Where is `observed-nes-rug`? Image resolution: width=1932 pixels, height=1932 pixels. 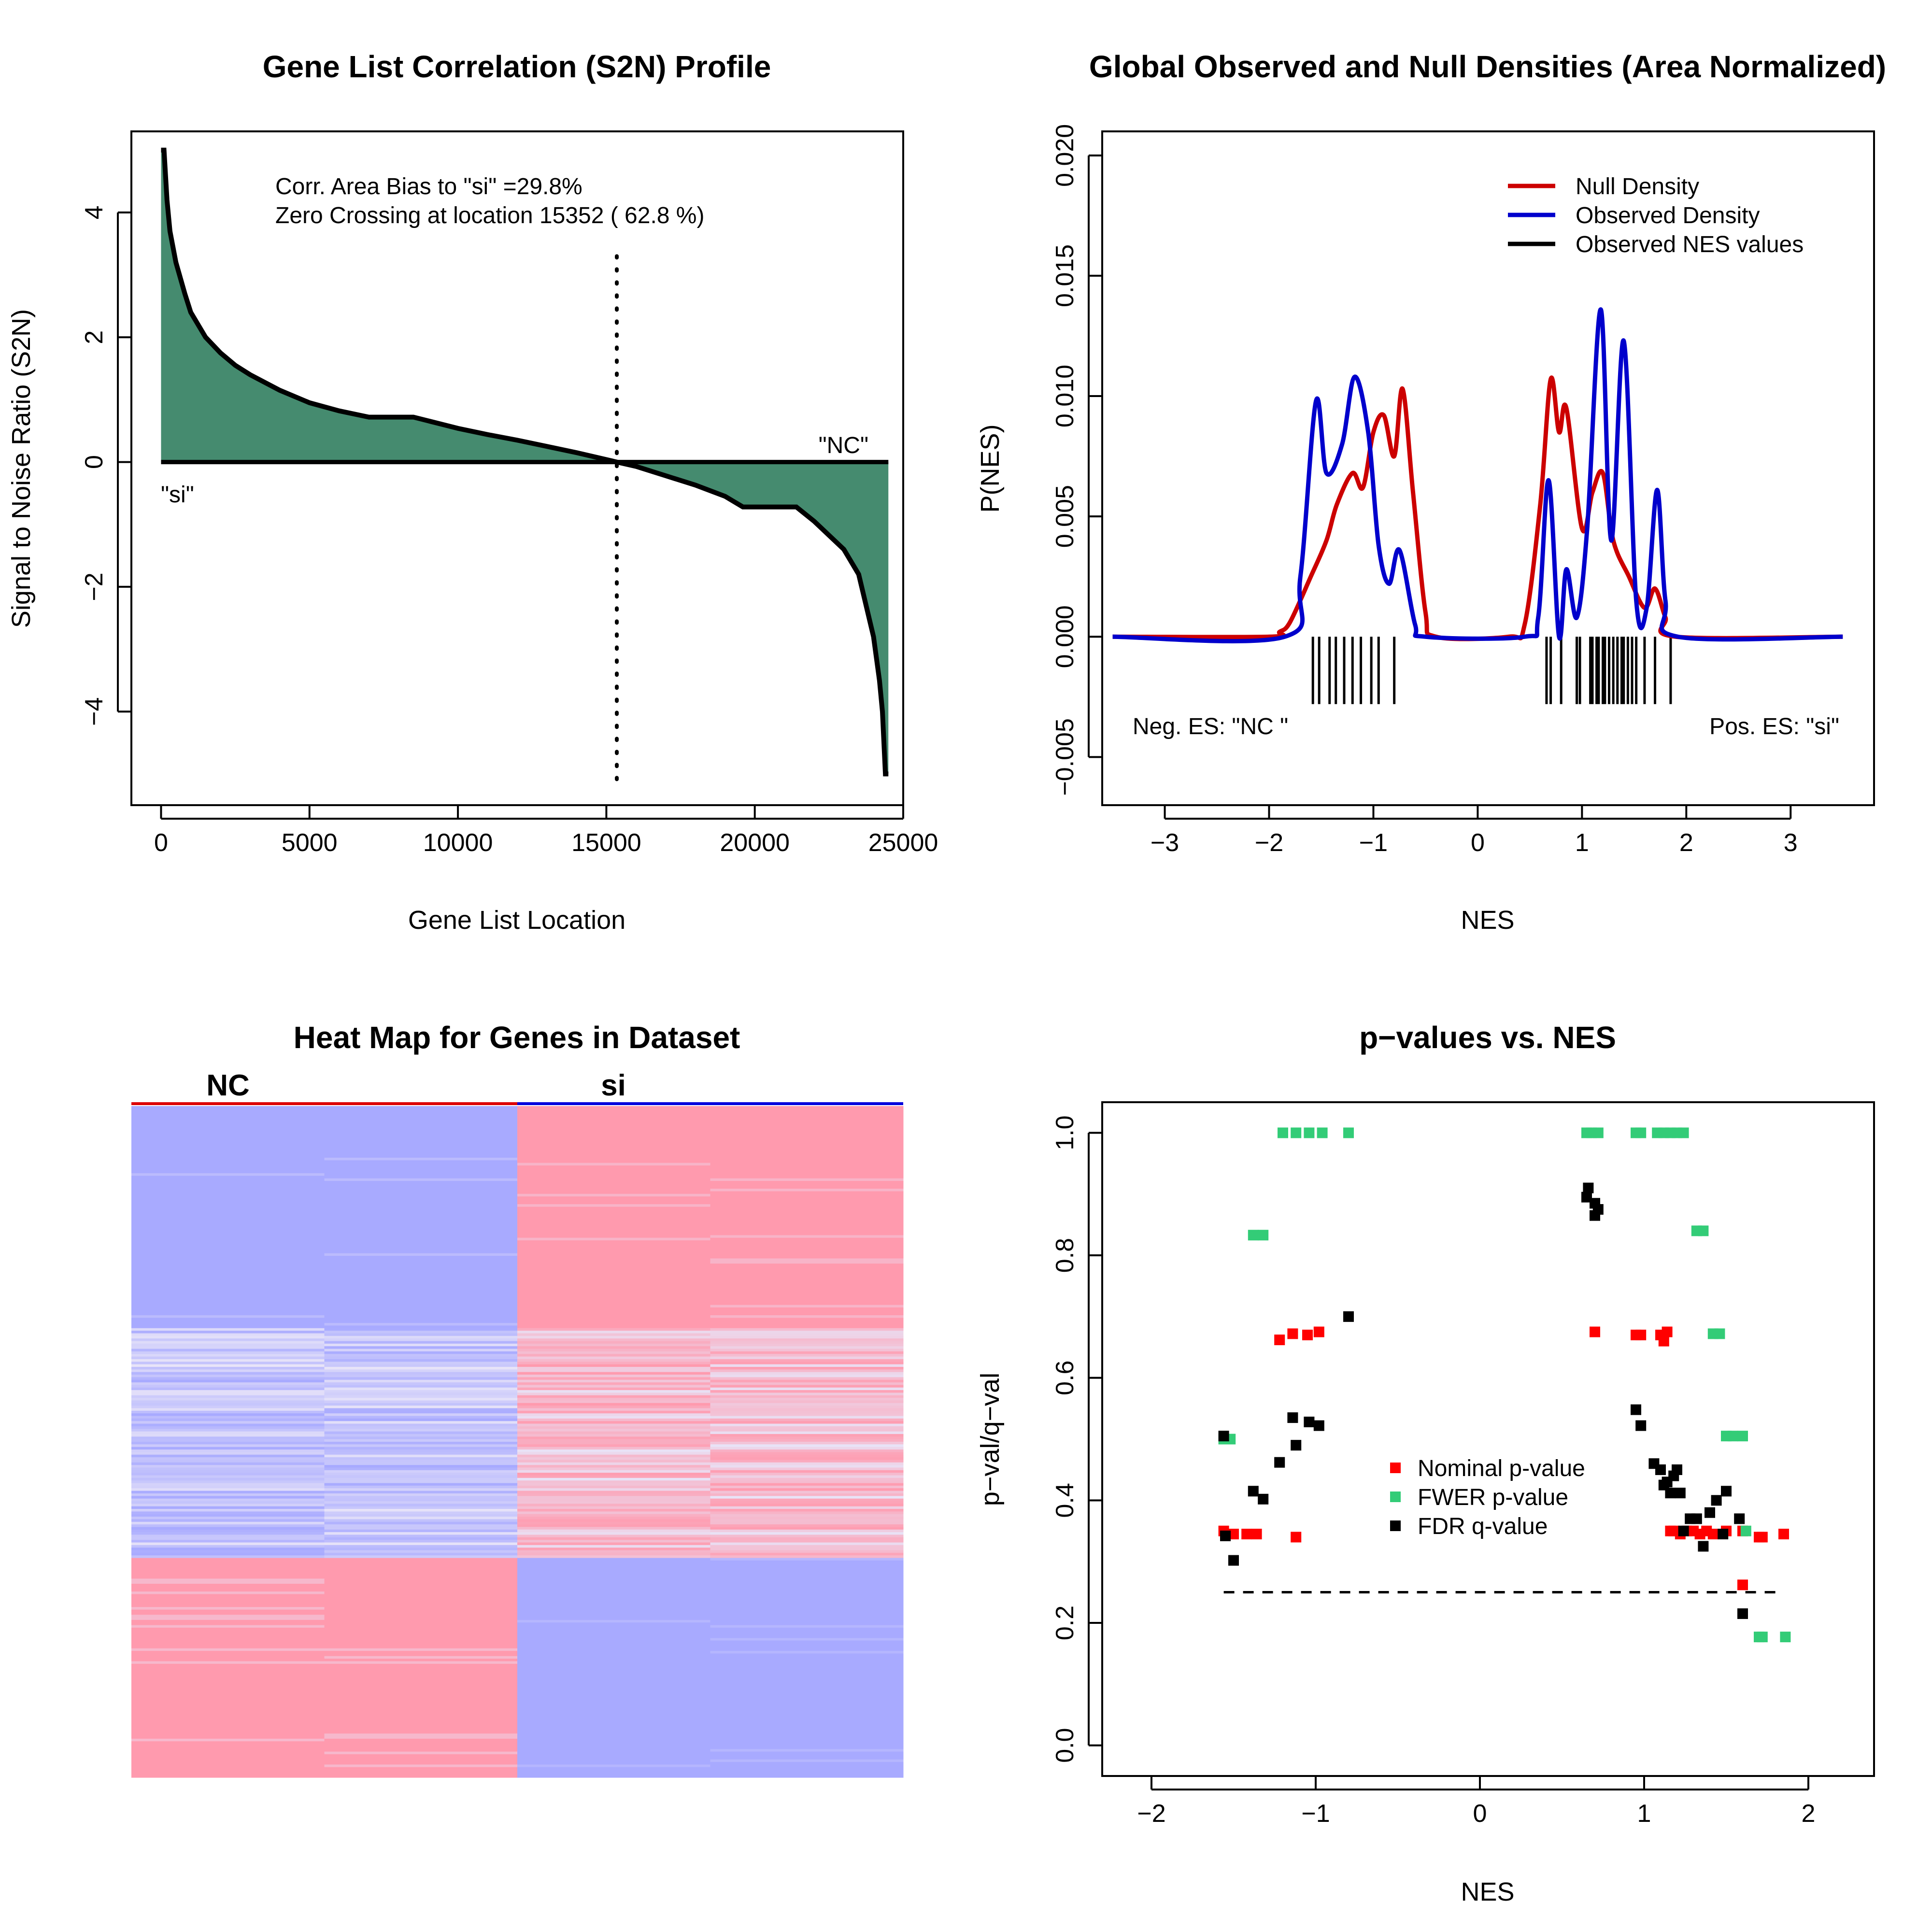 observed-nes-rug is located at coordinates (1491, 670).